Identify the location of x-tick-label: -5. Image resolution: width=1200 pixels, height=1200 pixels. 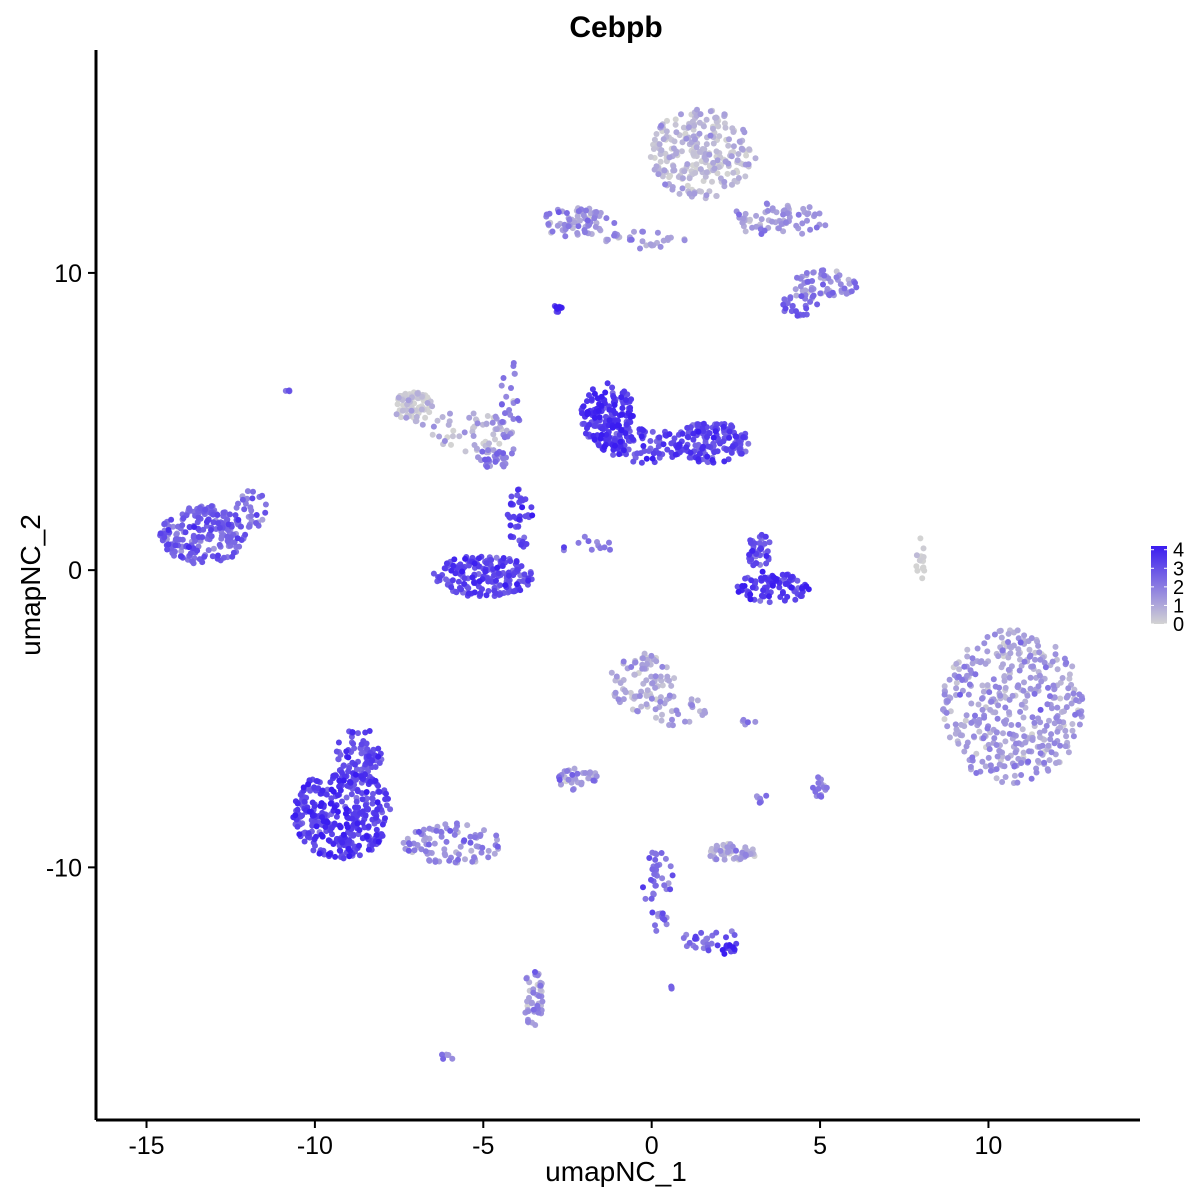
(483, 1146).